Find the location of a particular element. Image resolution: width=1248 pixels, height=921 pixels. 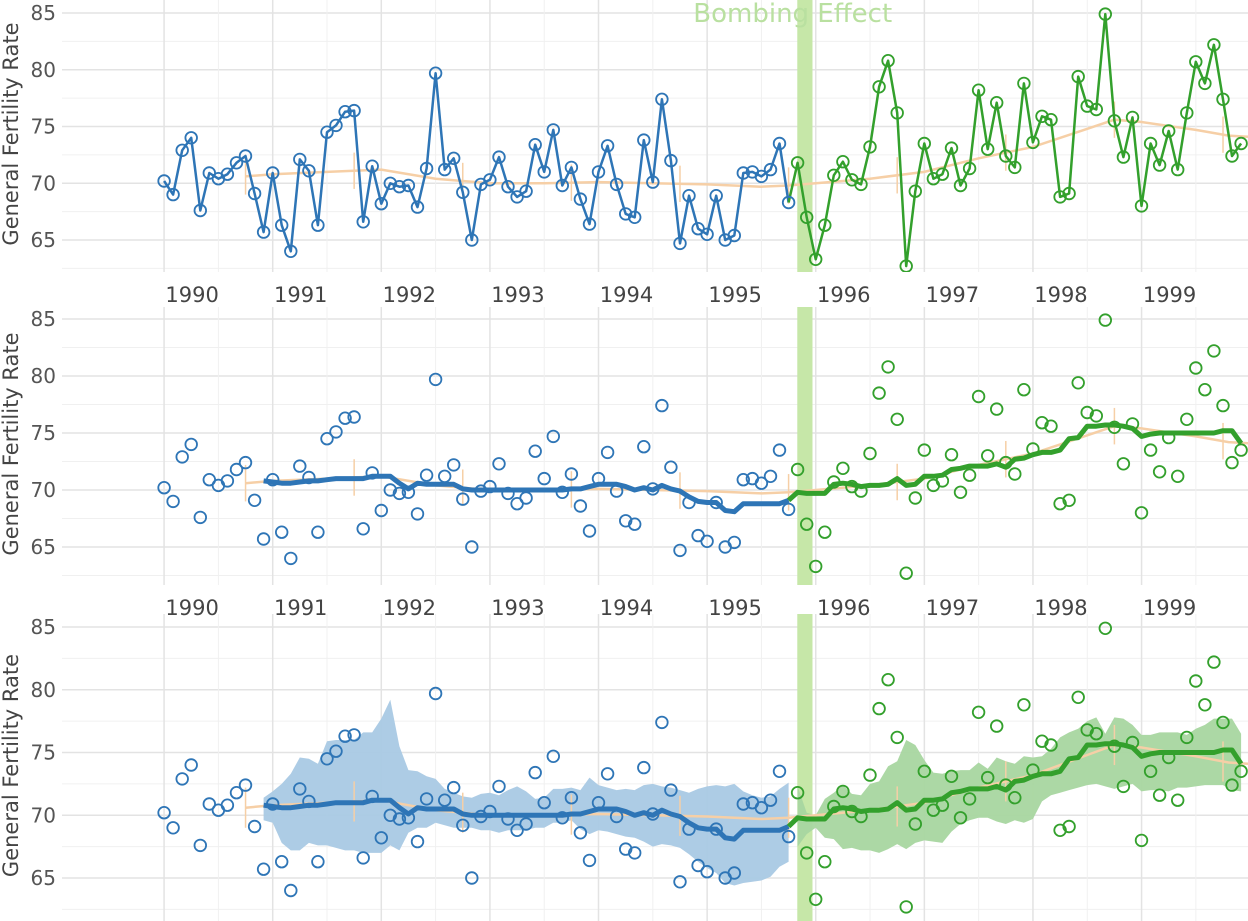

observed-line-post is located at coordinates (1015, 140).